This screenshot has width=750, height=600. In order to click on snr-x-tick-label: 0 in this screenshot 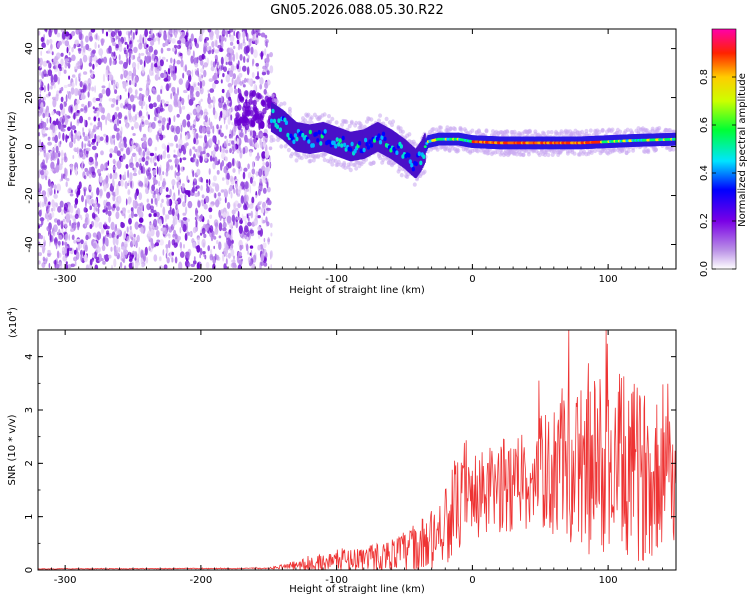, I will do `click(472, 580)`.